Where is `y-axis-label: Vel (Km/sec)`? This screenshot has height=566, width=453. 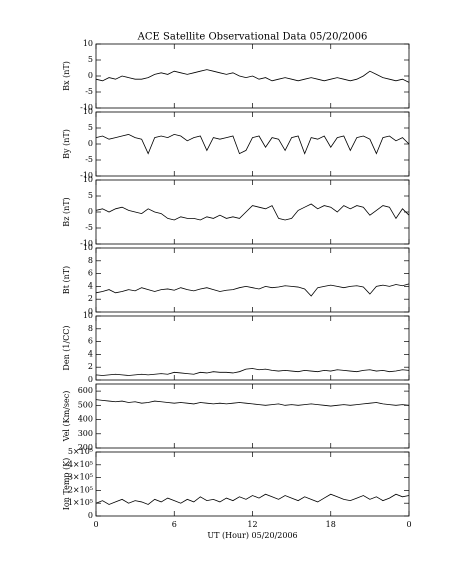
y-axis-label: Vel (Km/sec) is located at coordinates (66, 417).